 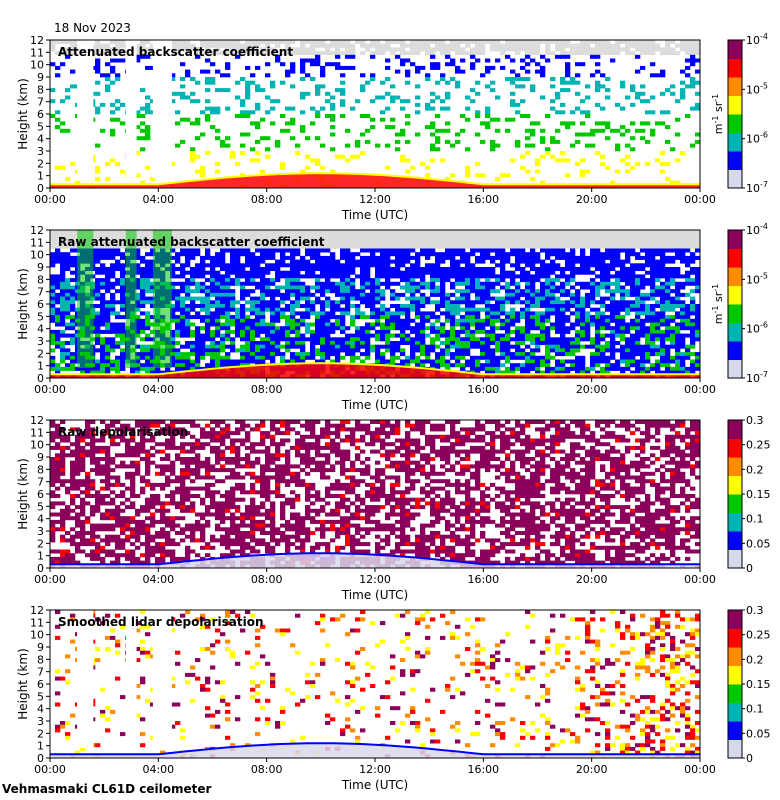 I want to click on colorbar-unit-part: sr, so click(x=718, y=298).